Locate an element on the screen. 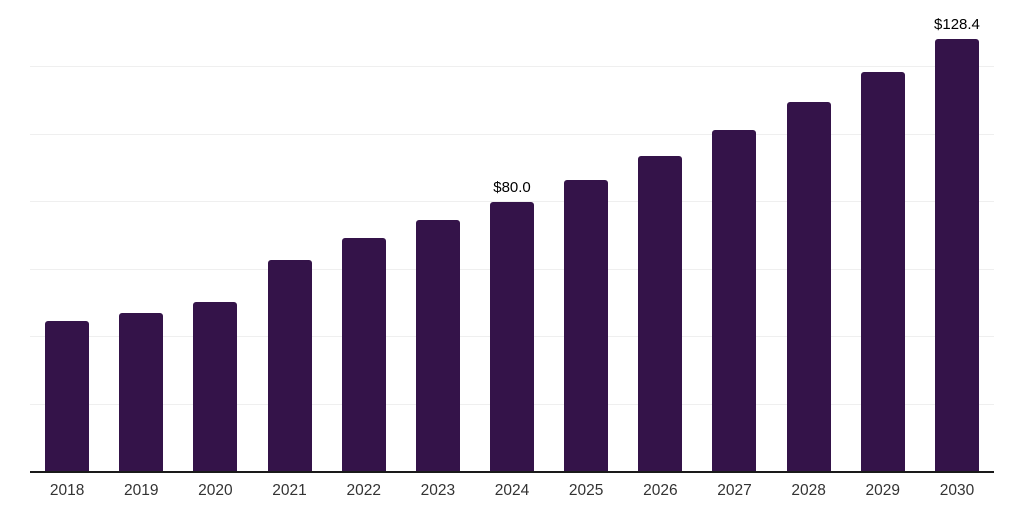 Image resolution: width=1024 pixels, height=512 pixels. x-tick-2019: 2019 is located at coordinates (141, 490).